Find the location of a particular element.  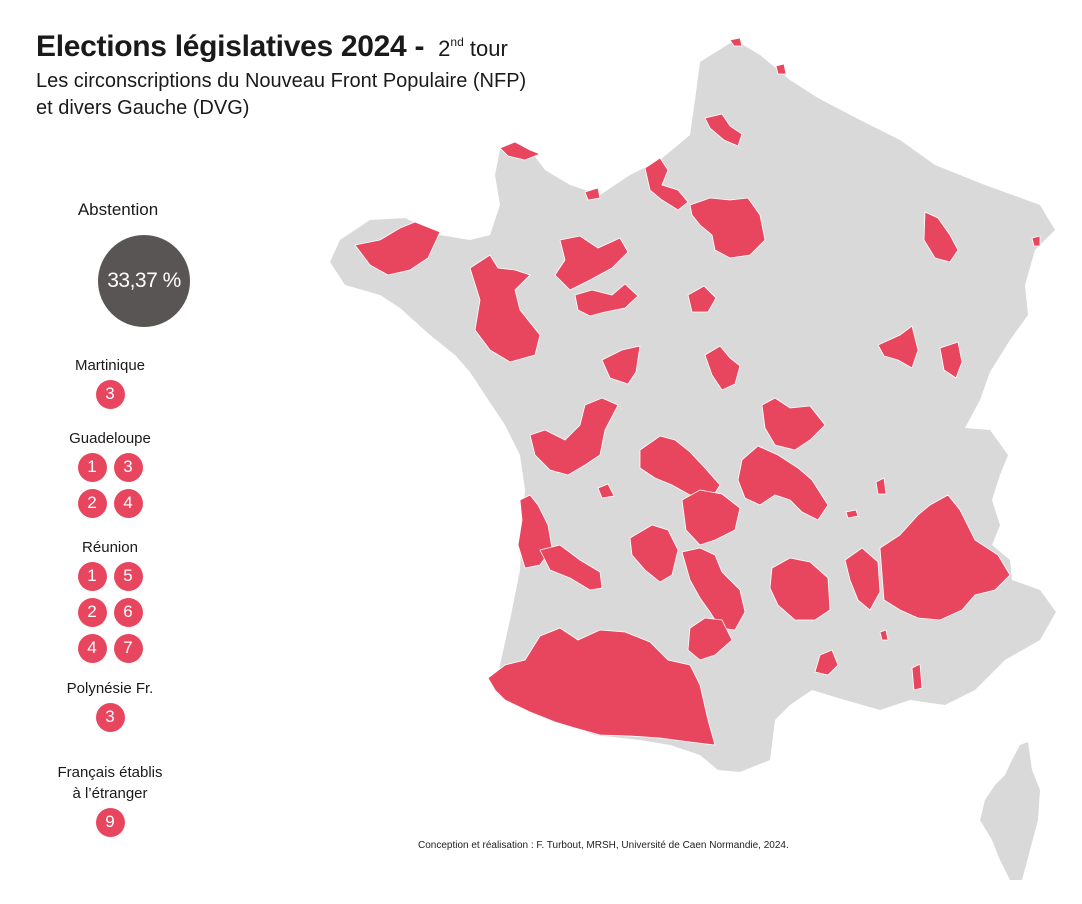

territory-name: Polynésie Fr. is located at coordinates (110, 688).